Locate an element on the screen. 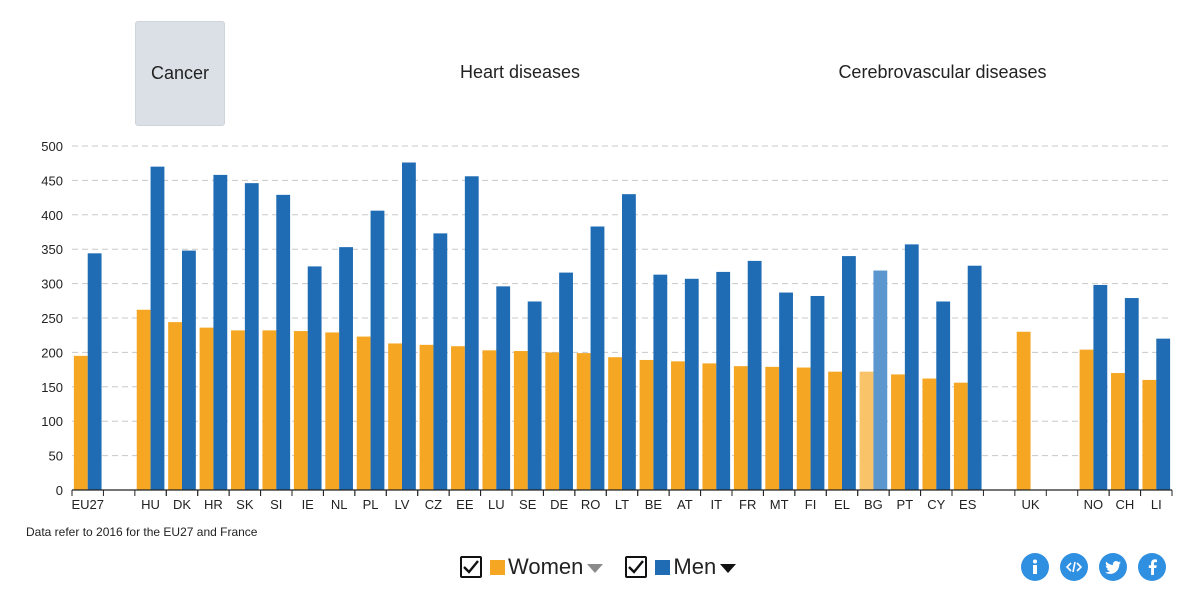 The image size is (1200, 607). facebook-icon is located at coordinates (1152, 567).